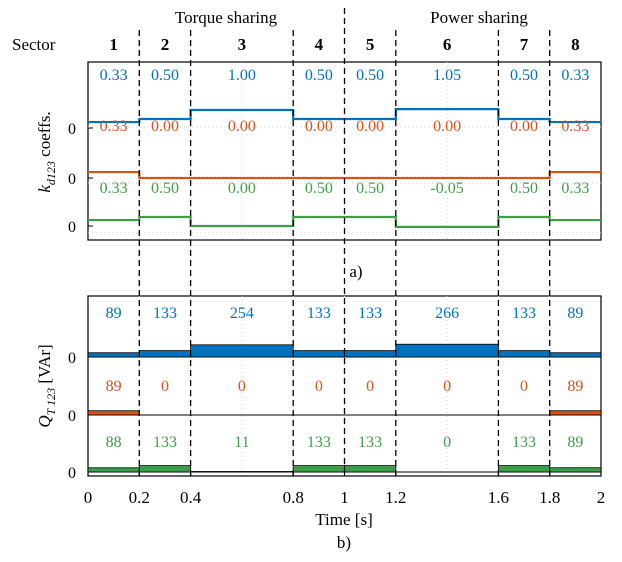 This screenshot has height=562, width=622. I want to click on sector-numbers: 1 2 3 4 5 6 7 8, so click(344, 44).